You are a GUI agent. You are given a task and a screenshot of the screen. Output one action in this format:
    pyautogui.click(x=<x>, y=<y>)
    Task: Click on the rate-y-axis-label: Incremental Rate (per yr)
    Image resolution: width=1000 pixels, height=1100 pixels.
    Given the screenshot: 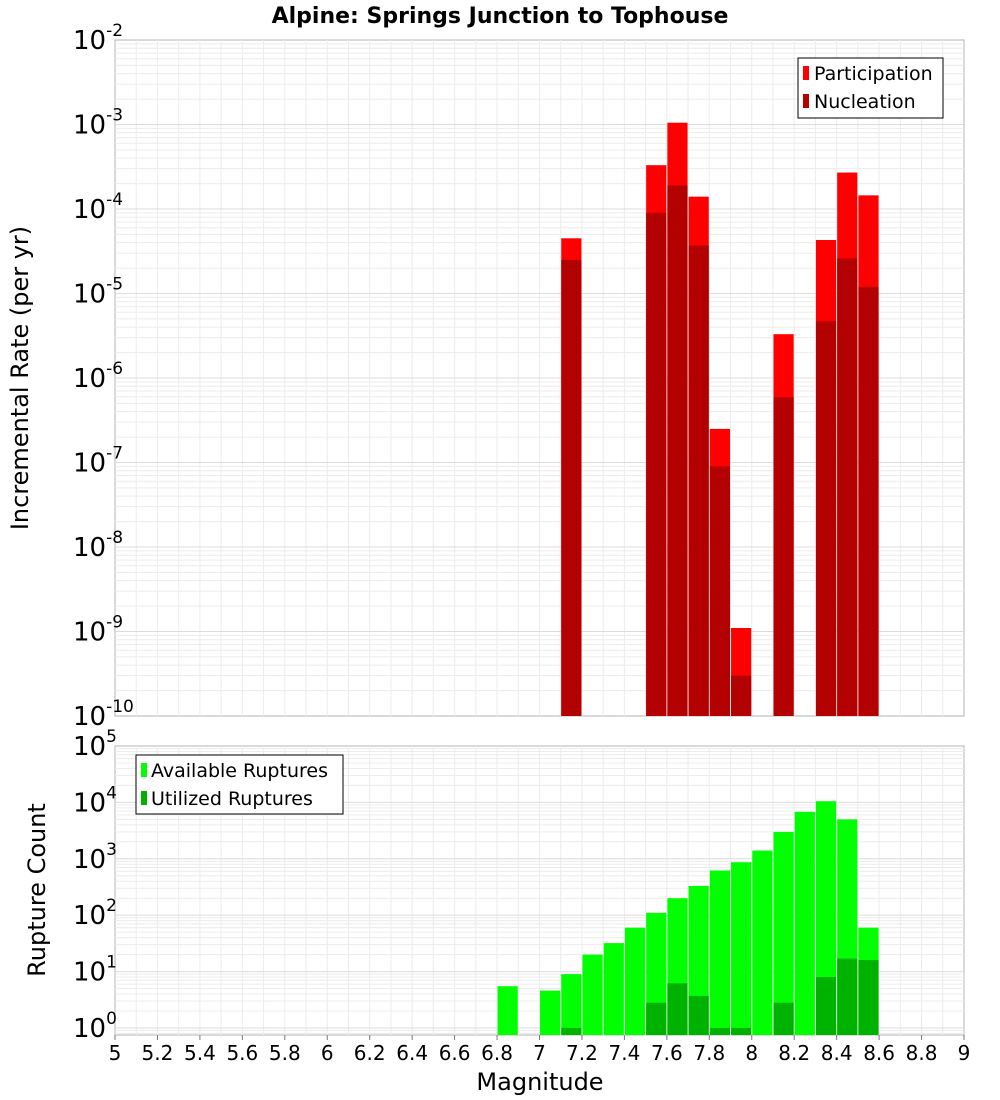 What is the action you would take?
    pyautogui.click(x=20, y=378)
    